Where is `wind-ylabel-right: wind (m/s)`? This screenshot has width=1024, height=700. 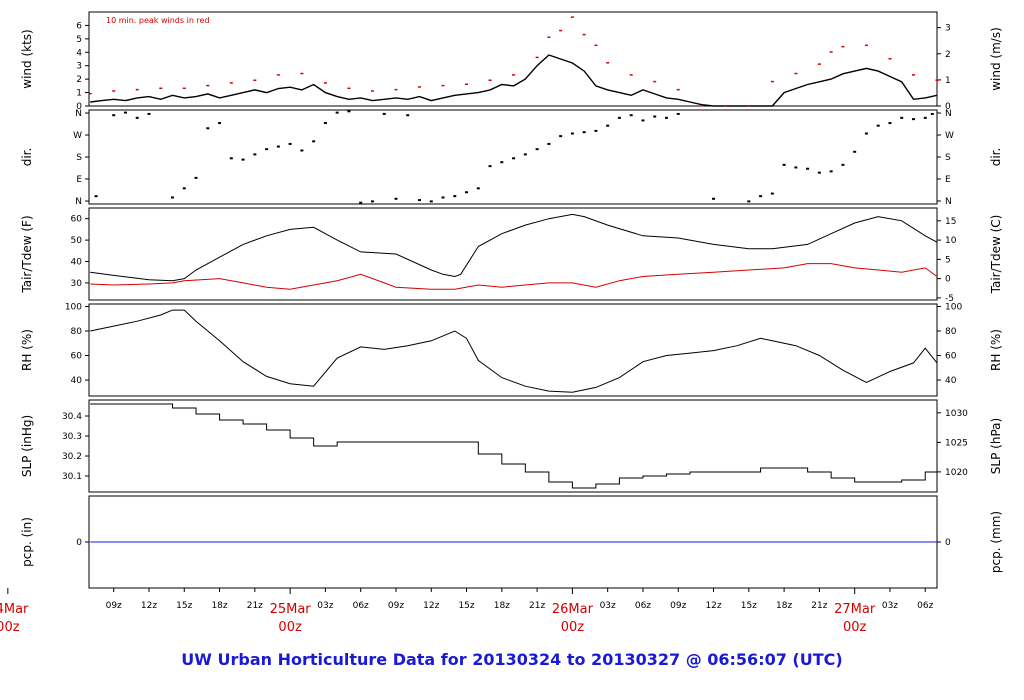
wind-ylabel-right: wind (m/s) is located at coordinates (996, 59).